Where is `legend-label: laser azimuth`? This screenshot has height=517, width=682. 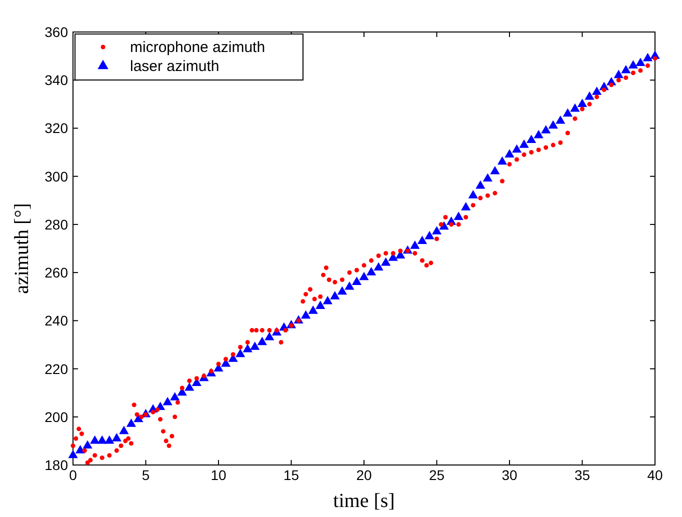
legend-label: laser azimuth is located at coordinates (175, 66).